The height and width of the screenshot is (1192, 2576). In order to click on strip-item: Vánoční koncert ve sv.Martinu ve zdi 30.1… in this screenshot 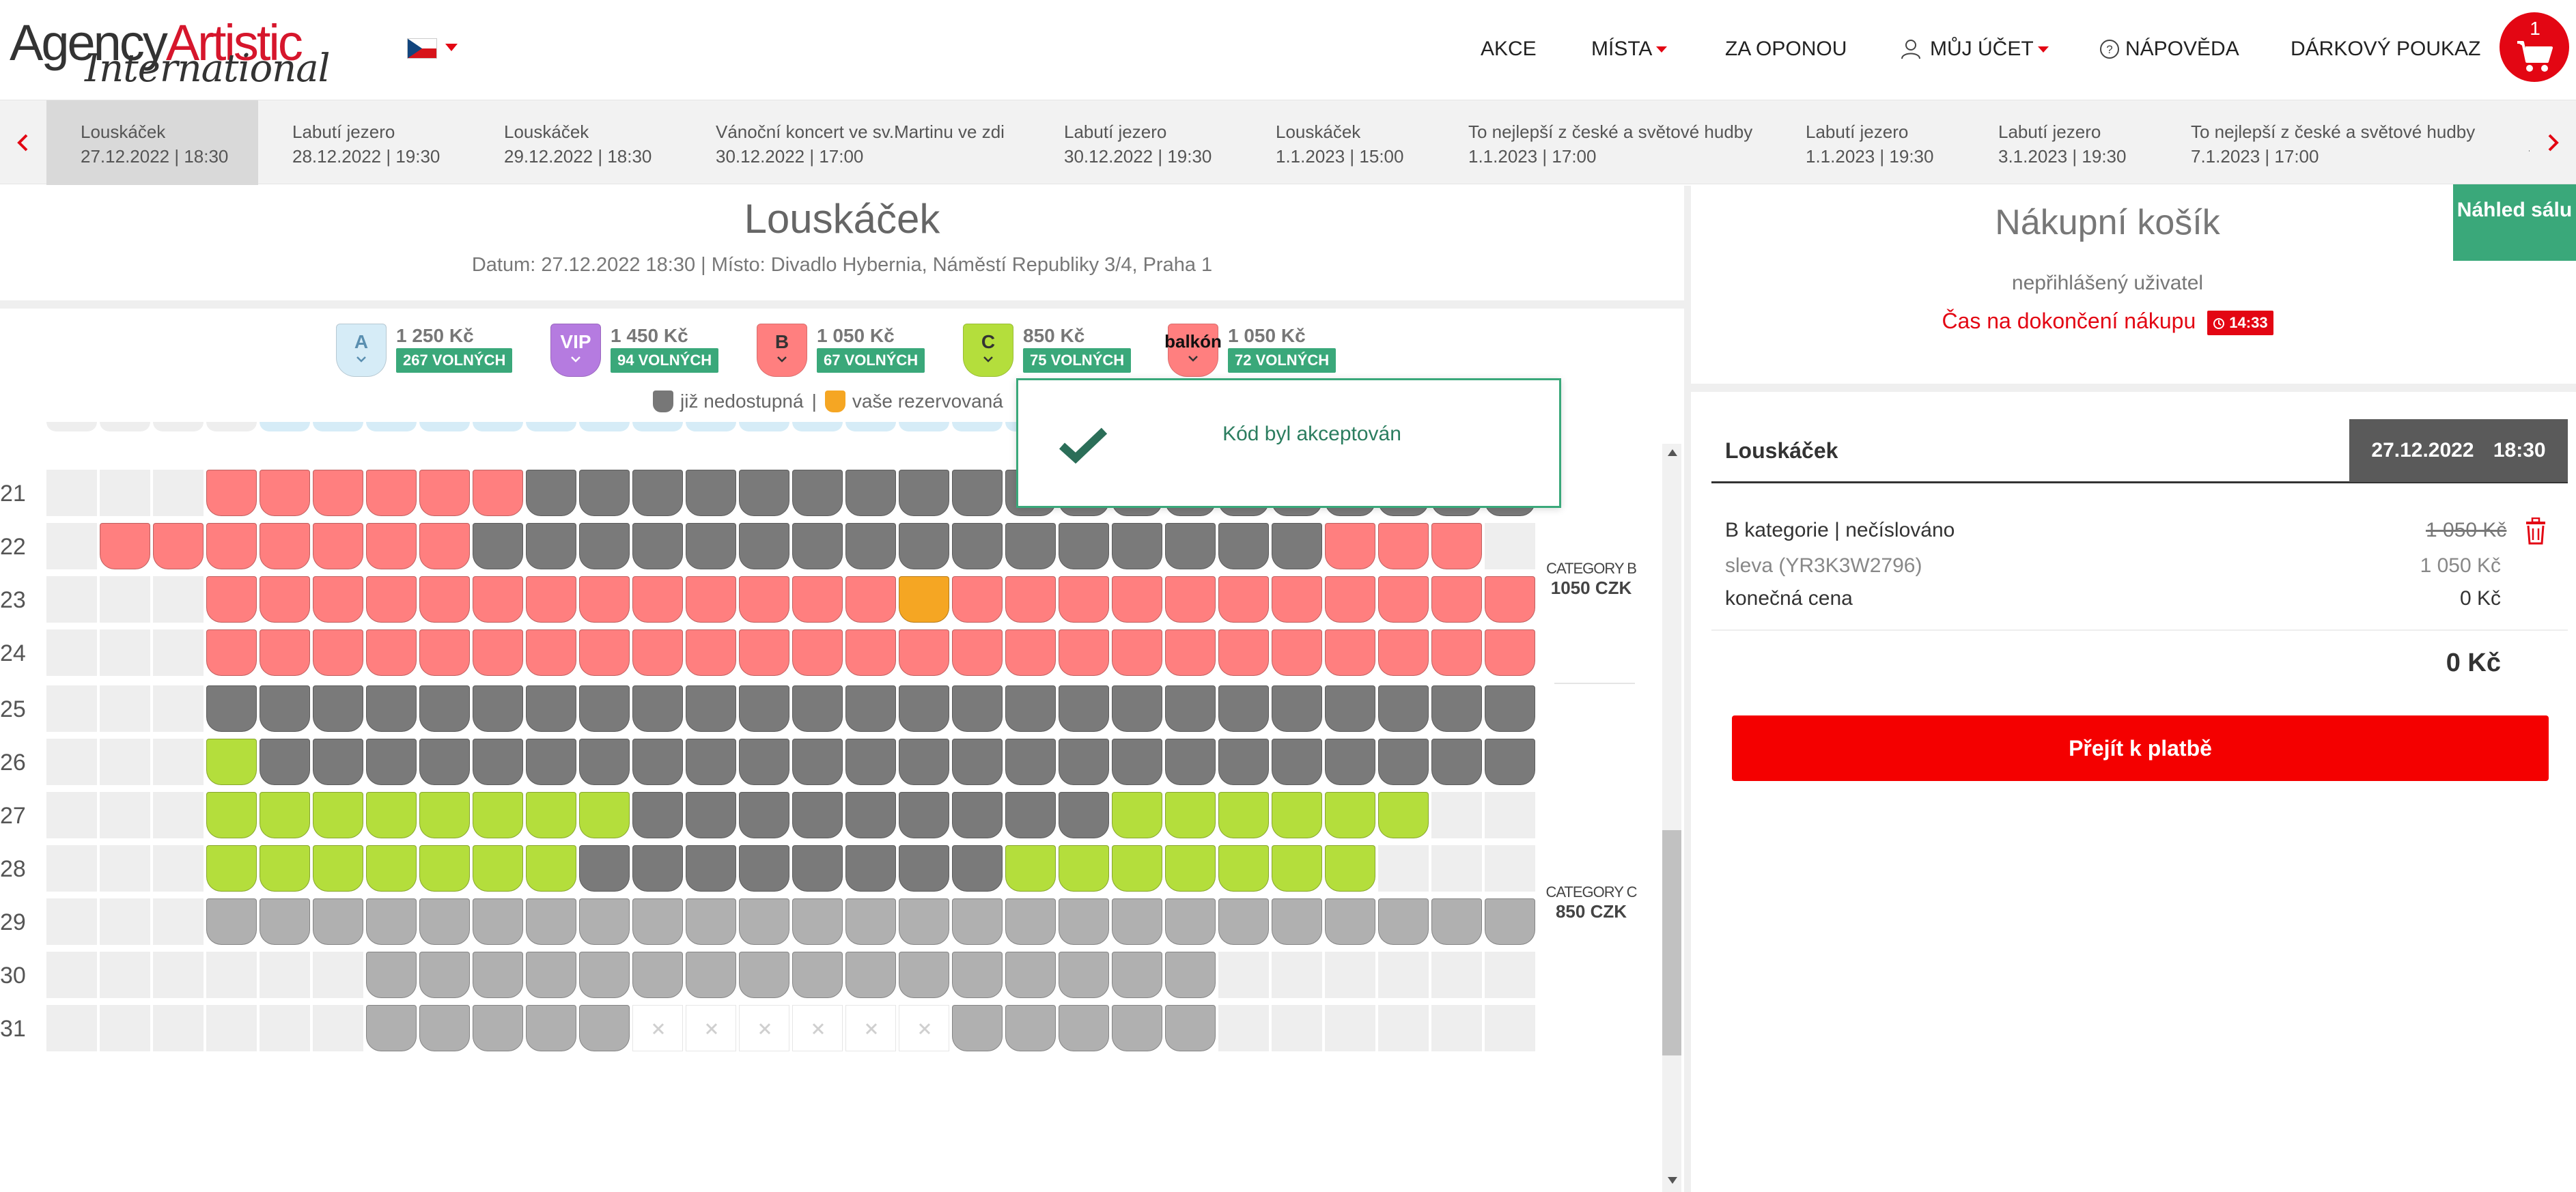, I will do `click(856, 142)`.